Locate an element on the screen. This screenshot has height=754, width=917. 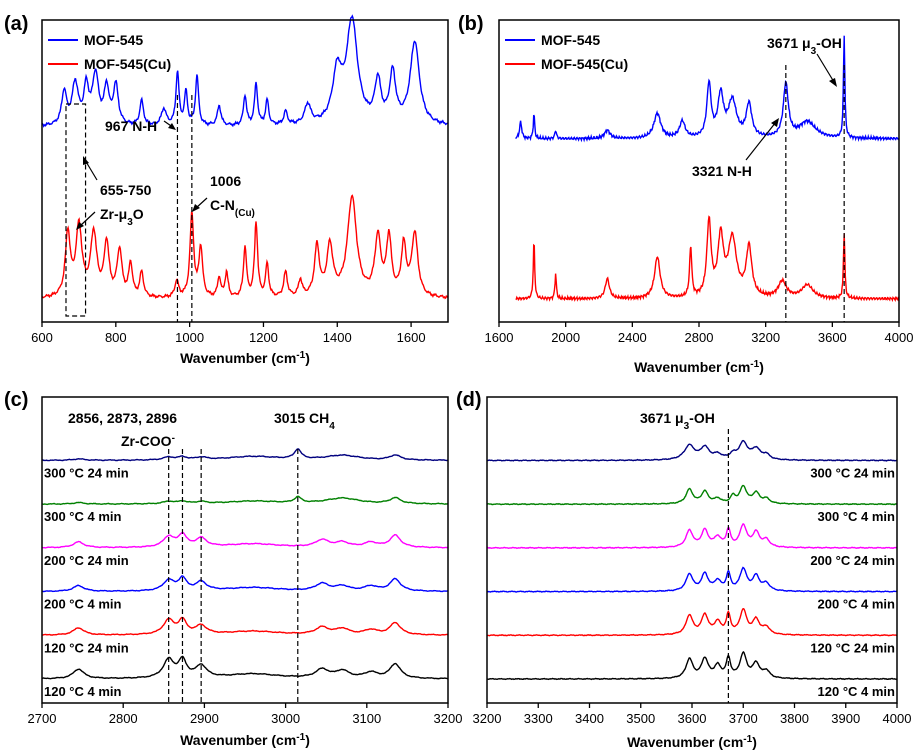
x-ticks: 3200 3300 3400 3500 3600 3700 3800 3900 4000 is located at coordinates (692, 714).